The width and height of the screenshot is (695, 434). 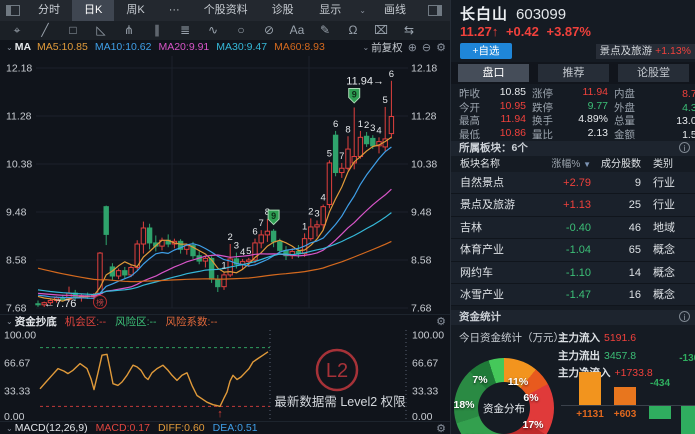 What do you see at coordinates (93, 10) in the screenshot?
I see `tab-日K: 日K` at bounding box center [93, 10].